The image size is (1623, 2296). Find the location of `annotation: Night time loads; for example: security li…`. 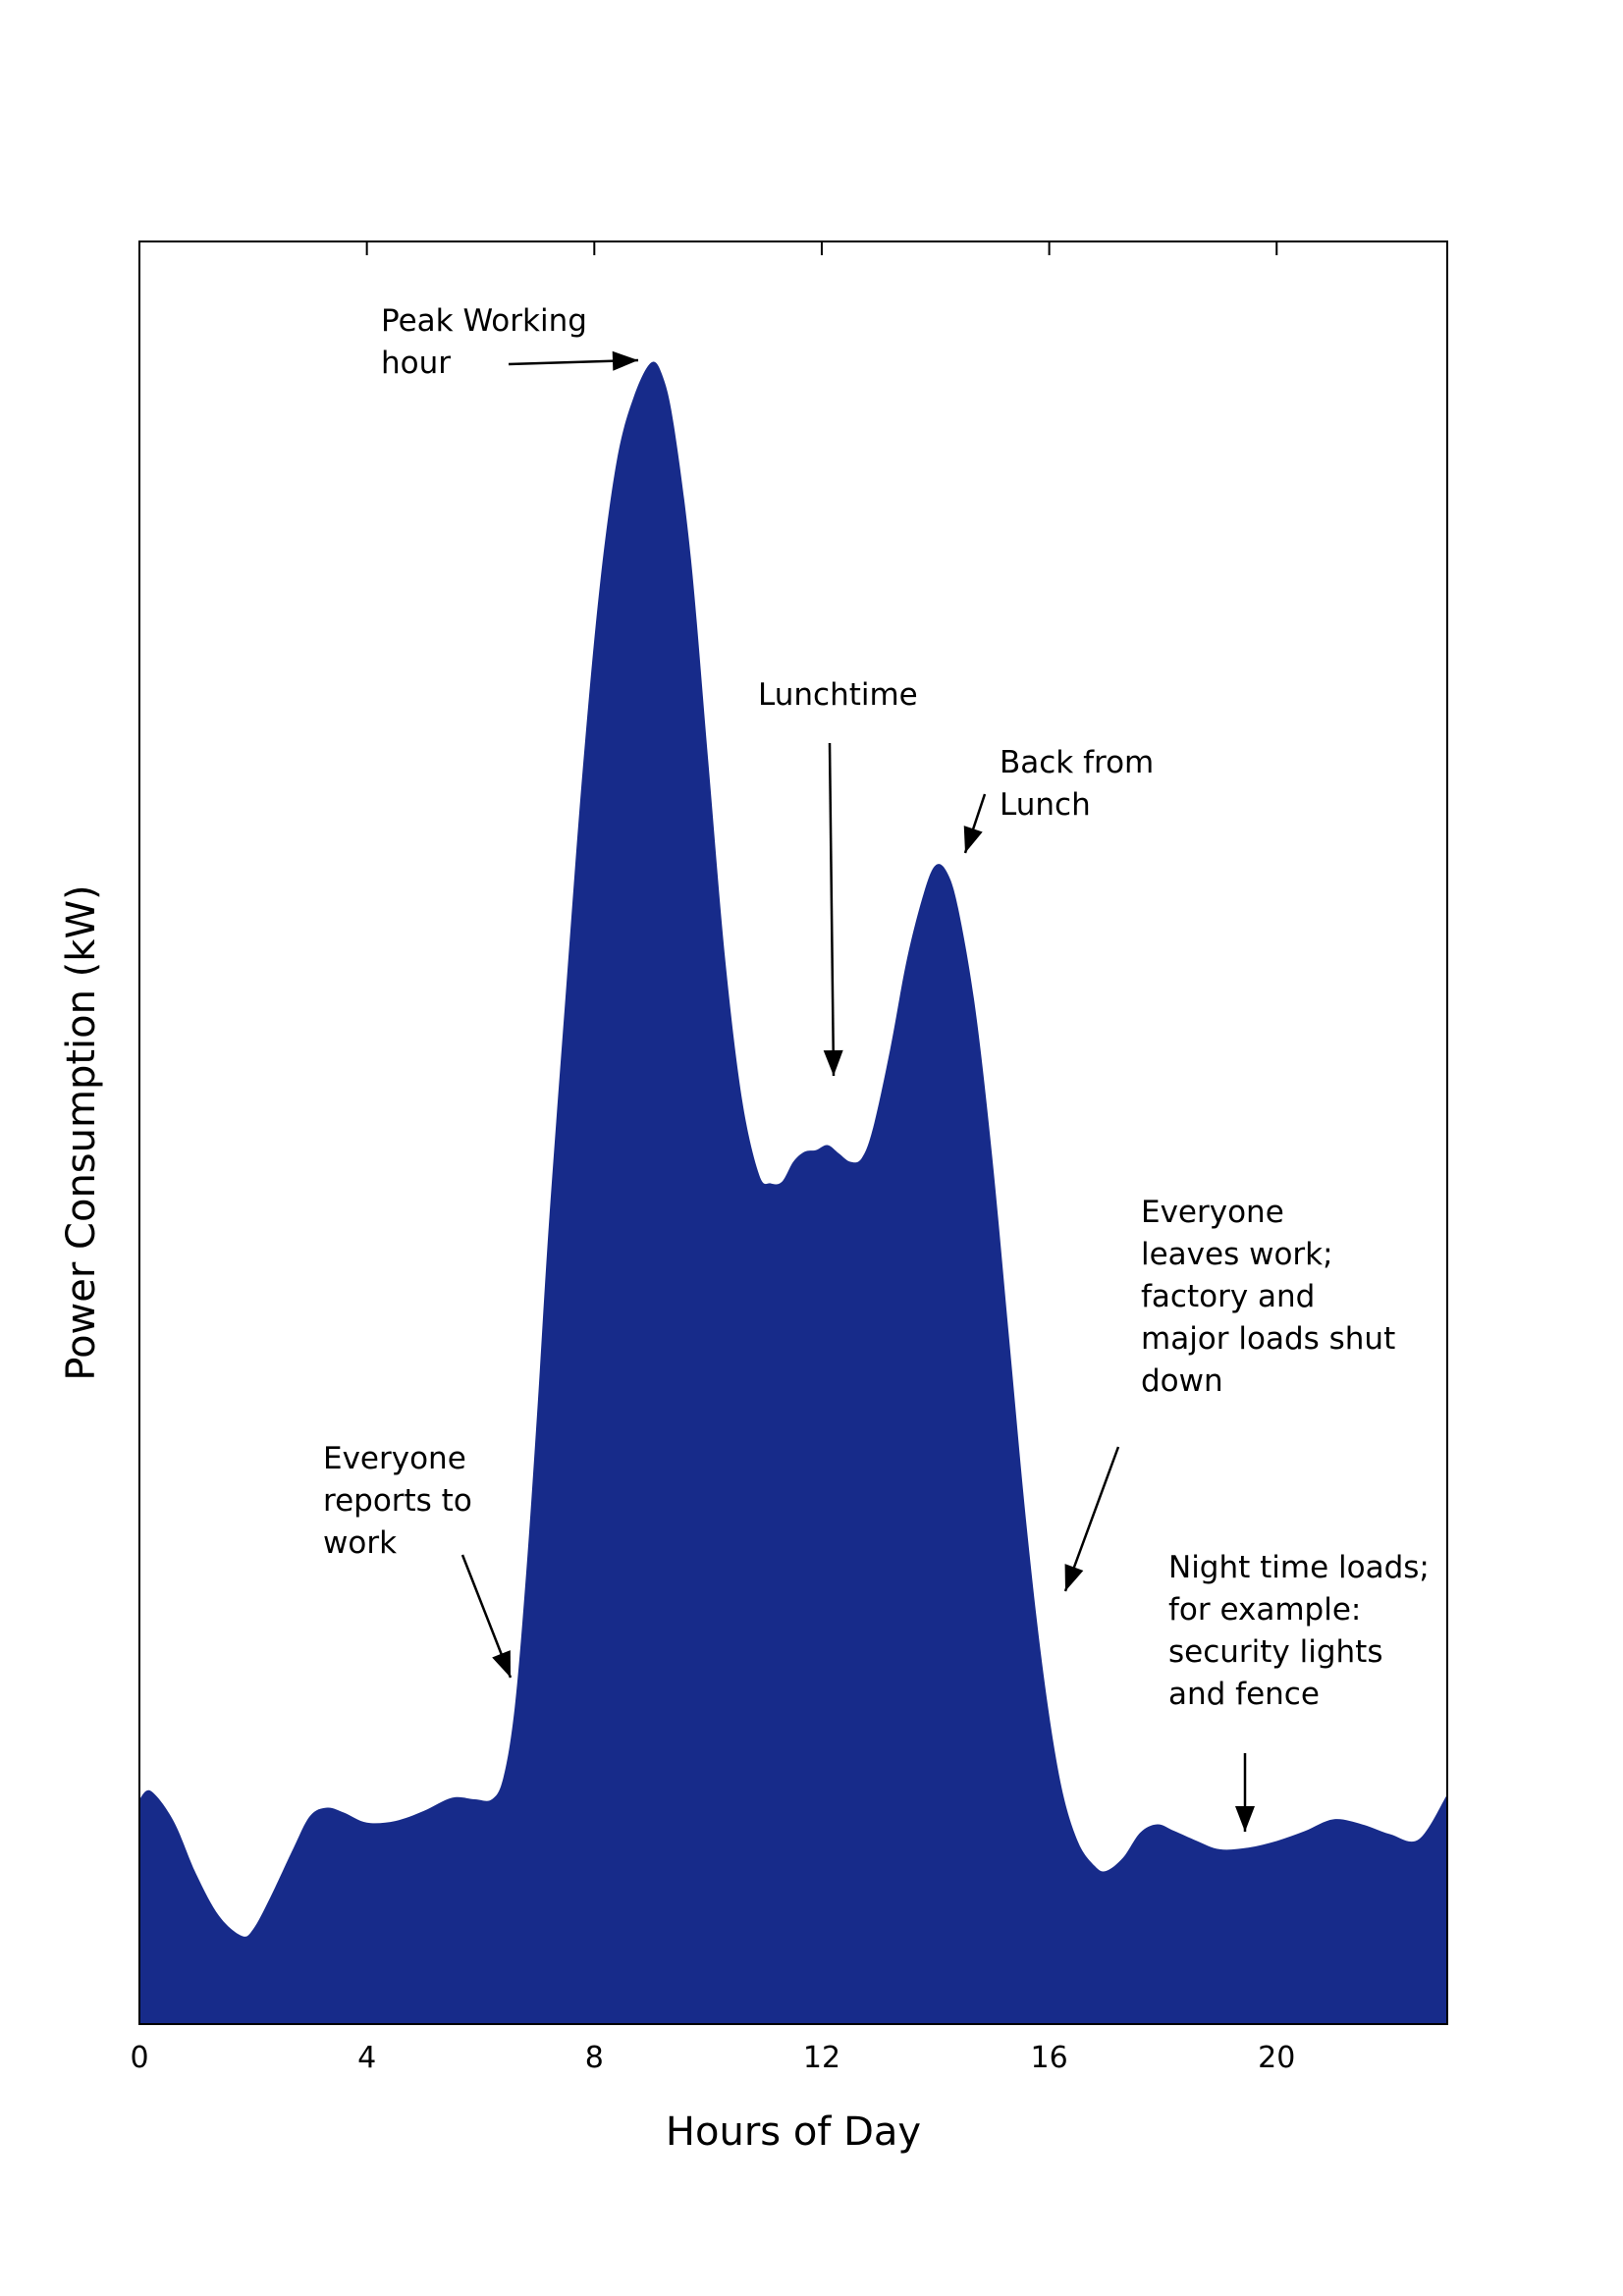

annotation: Night time loads; for example: security li… is located at coordinates (1299, 1691).